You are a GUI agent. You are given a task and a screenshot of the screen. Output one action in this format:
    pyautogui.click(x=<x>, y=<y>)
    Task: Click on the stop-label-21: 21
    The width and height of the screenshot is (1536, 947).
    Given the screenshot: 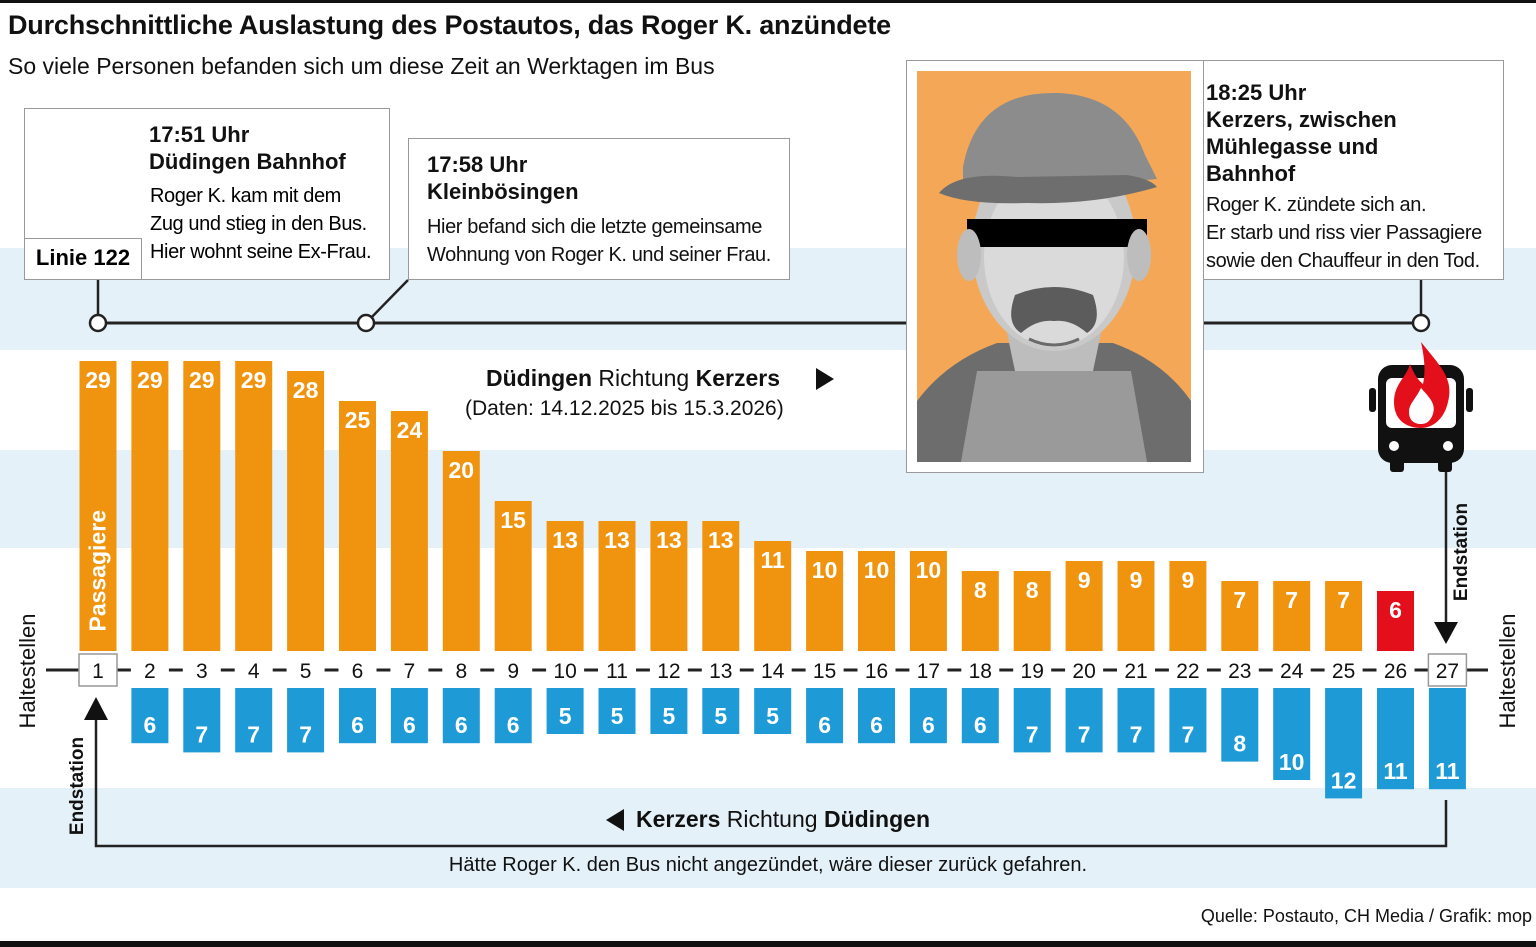 What is the action you would take?
    pyautogui.click(x=1135, y=671)
    